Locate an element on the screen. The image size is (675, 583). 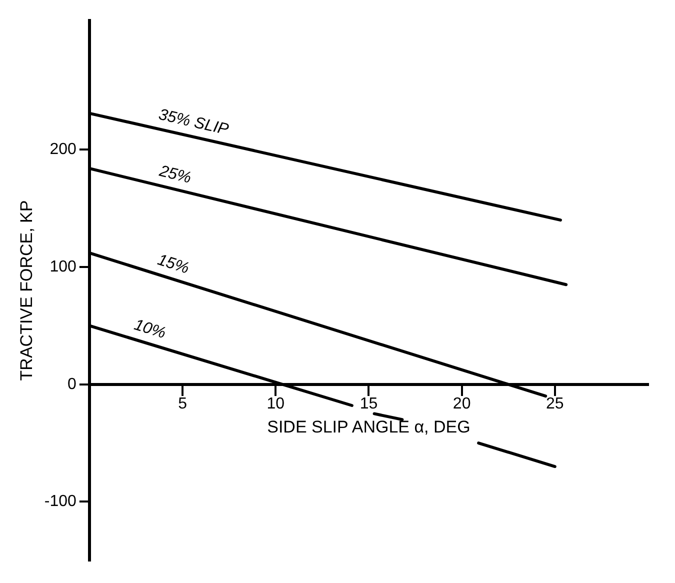
y-tick-label: -100 is located at coordinates (60, 501).